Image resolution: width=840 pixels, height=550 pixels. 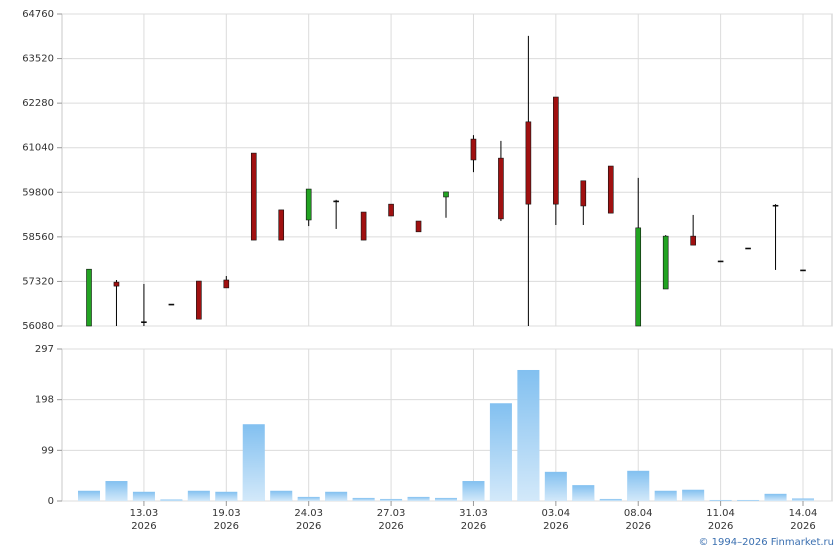 I want to click on x-tick-label: 31.03 2026, so click(x=473, y=520).